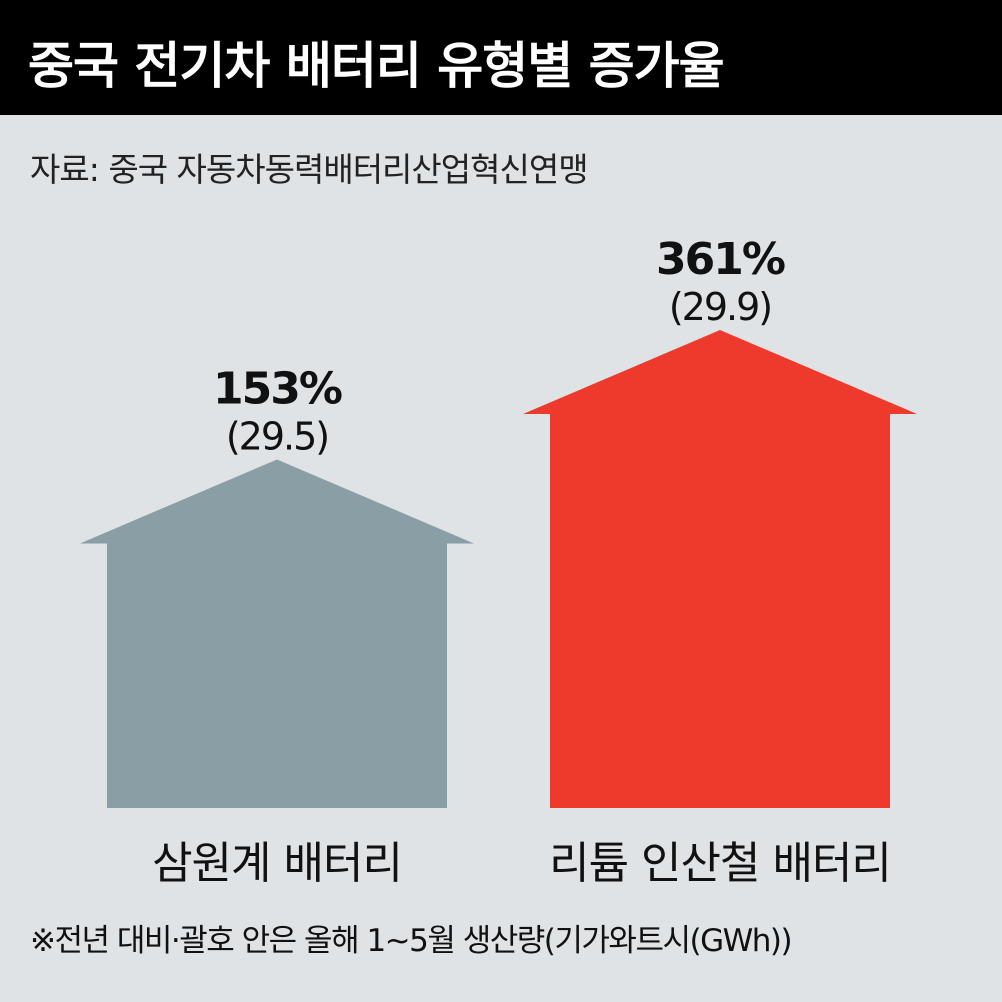  What do you see at coordinates (309, 169) in the screenshot?
I see `source-note: 자료: 중국 자동차동력배터리산업혁신연맹` at bounding box center [309, 169].